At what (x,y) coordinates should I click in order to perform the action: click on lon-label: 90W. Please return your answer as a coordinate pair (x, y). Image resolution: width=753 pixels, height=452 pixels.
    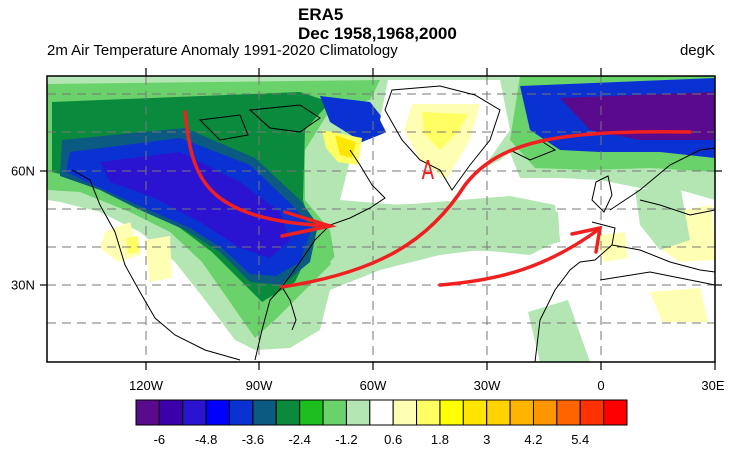
    Looking at the image, I should click on (259, 385).